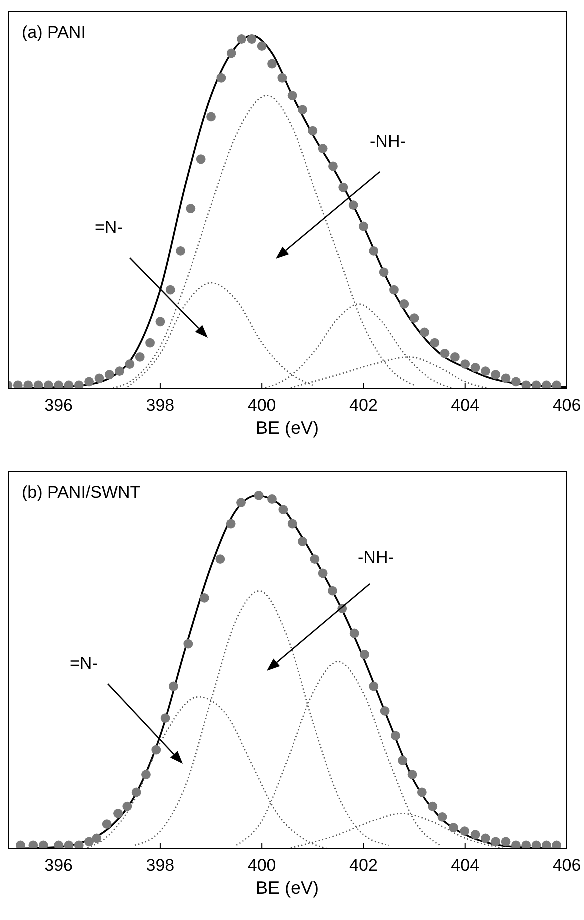  I want to click on annotation: -NH-, so click(388, 142).